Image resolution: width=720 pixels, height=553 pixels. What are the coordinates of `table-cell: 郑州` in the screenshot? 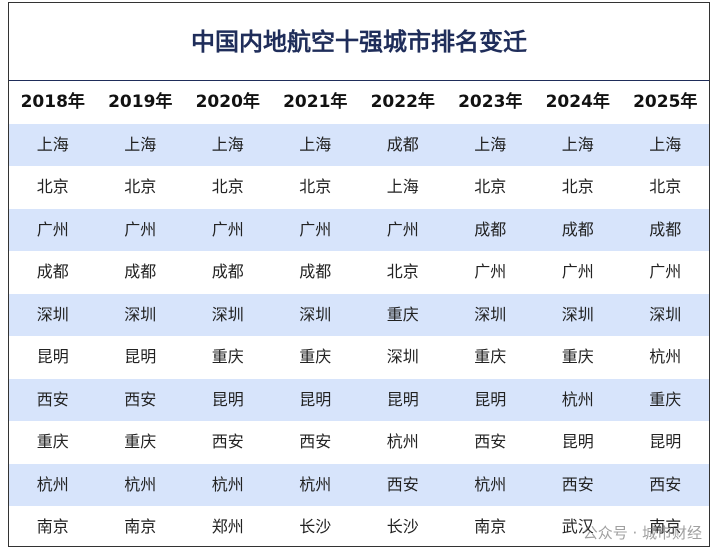 It's located at (227, 526).